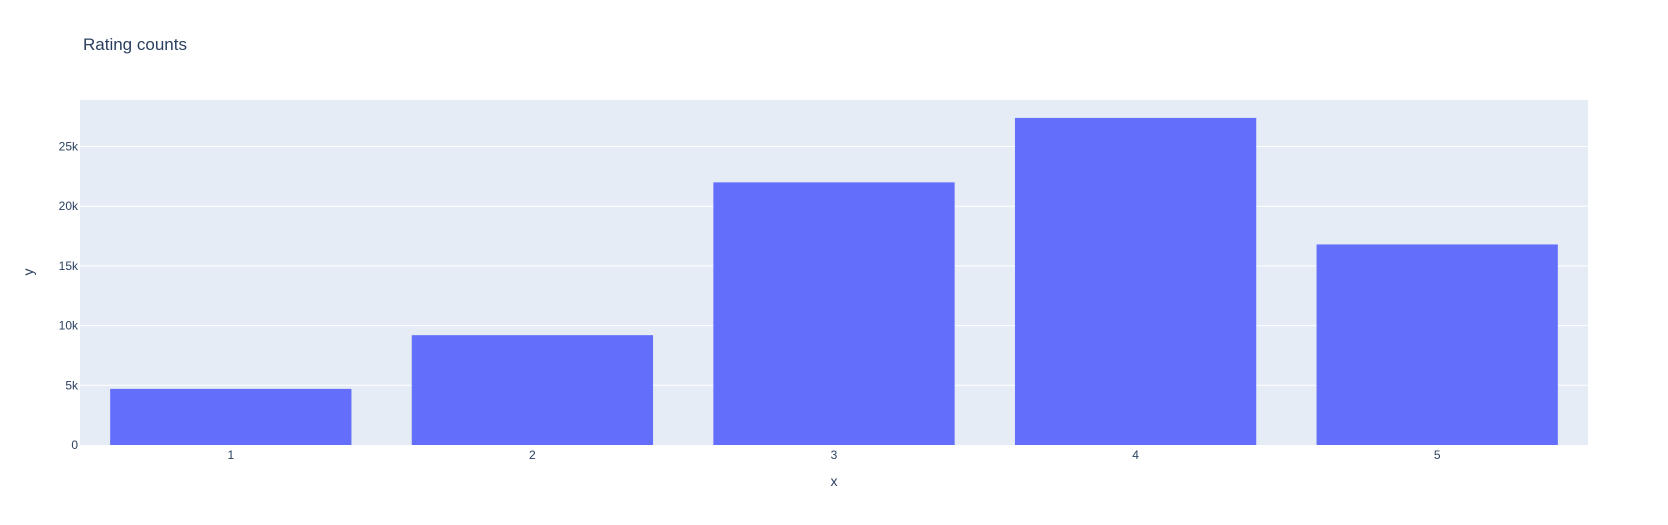 Image resolution: width=1668 pixels, height=525 pixels. Describe the element at coordinates (72, 385) in the screenshot. I see `y-tick-label: 5k` at that location.